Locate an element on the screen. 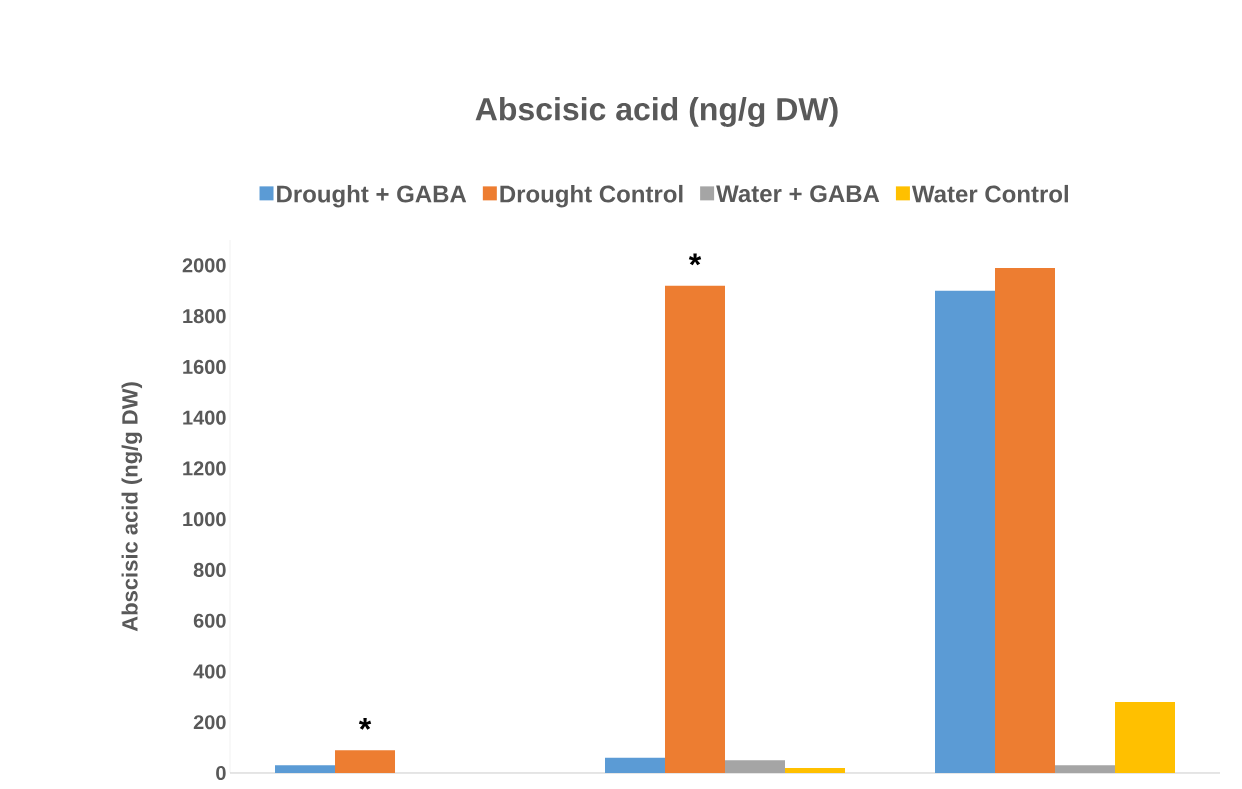 The height and width of the screenshot is (789, 1242). y-axis-title: Abscisic acid (ng/g DW) is located at coordinates (132, 507).